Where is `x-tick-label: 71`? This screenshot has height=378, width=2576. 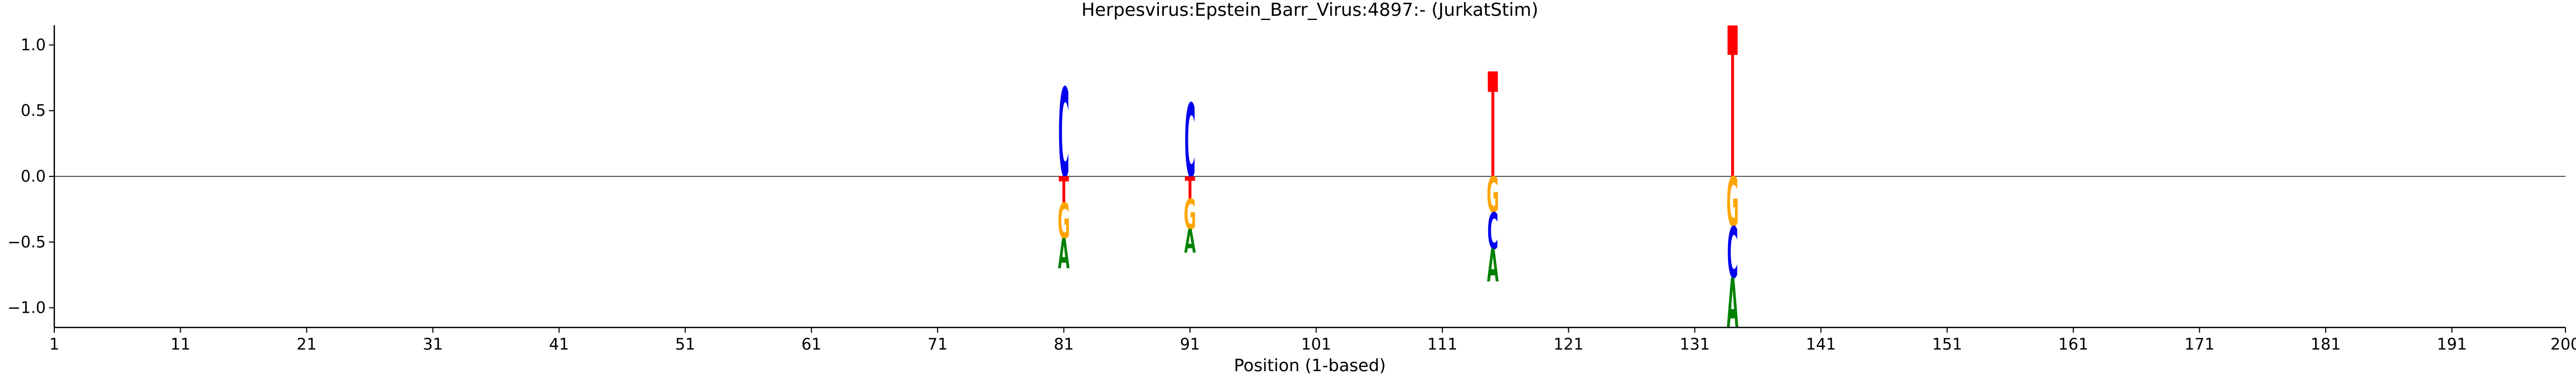
x-tick-label: 71 is located at coordinates (938, 344).